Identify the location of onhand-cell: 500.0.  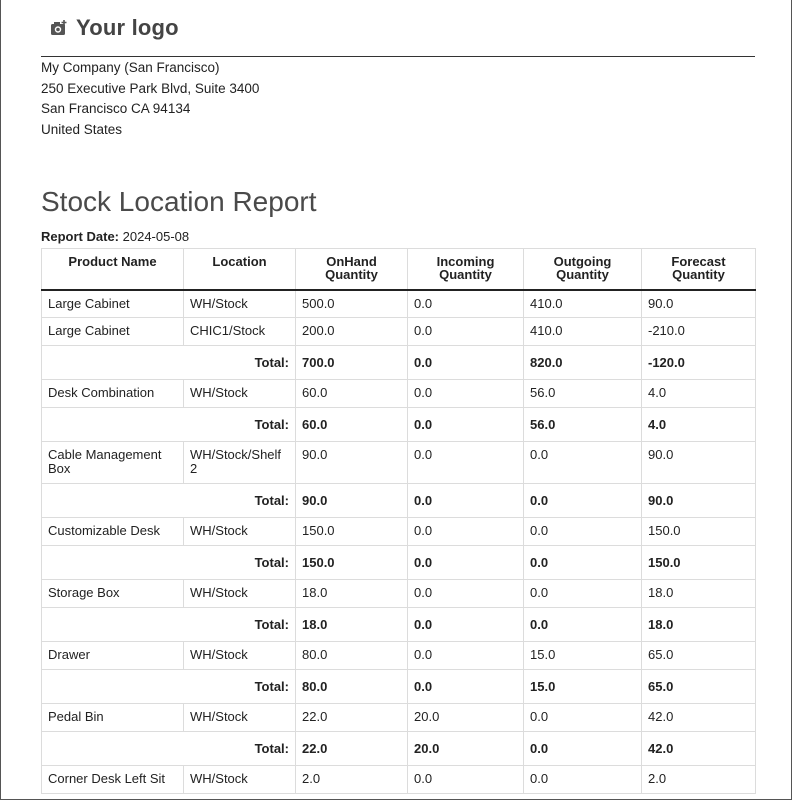
(351, 303).